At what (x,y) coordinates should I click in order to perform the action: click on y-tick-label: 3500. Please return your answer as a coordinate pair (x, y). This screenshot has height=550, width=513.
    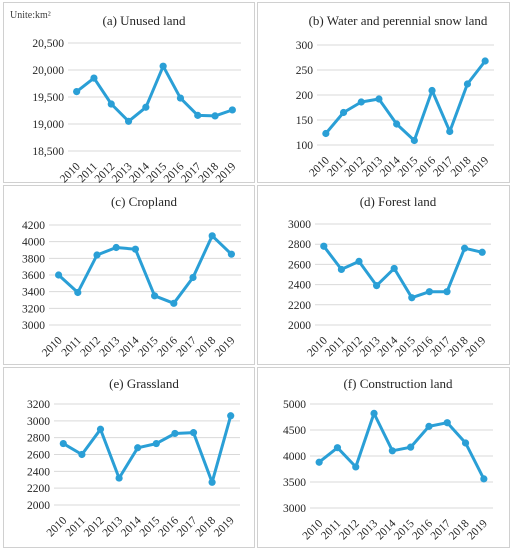
    Looking at the image, I should click on (294, 483).